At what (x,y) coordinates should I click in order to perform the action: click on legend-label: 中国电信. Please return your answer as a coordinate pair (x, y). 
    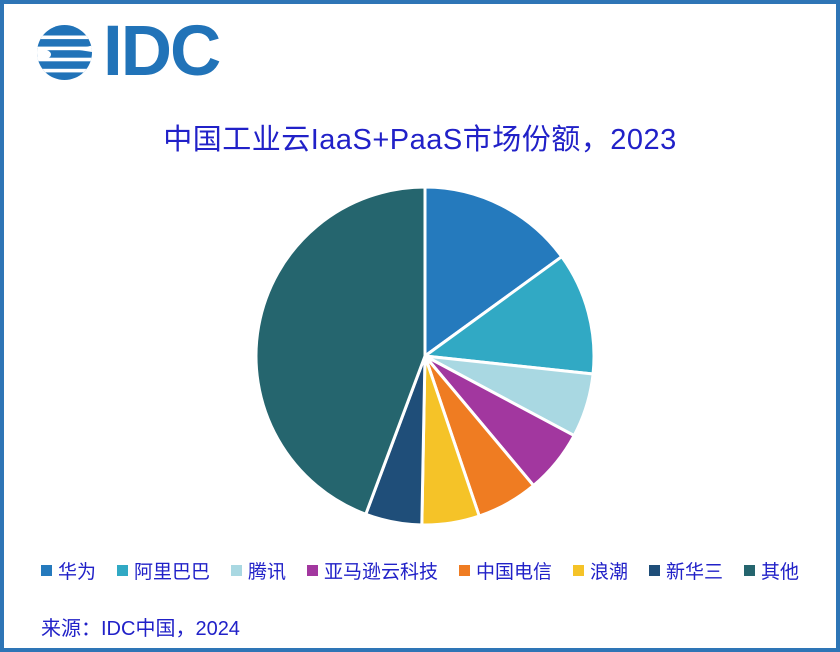
    Looking at the image, I should click on (514, 572).